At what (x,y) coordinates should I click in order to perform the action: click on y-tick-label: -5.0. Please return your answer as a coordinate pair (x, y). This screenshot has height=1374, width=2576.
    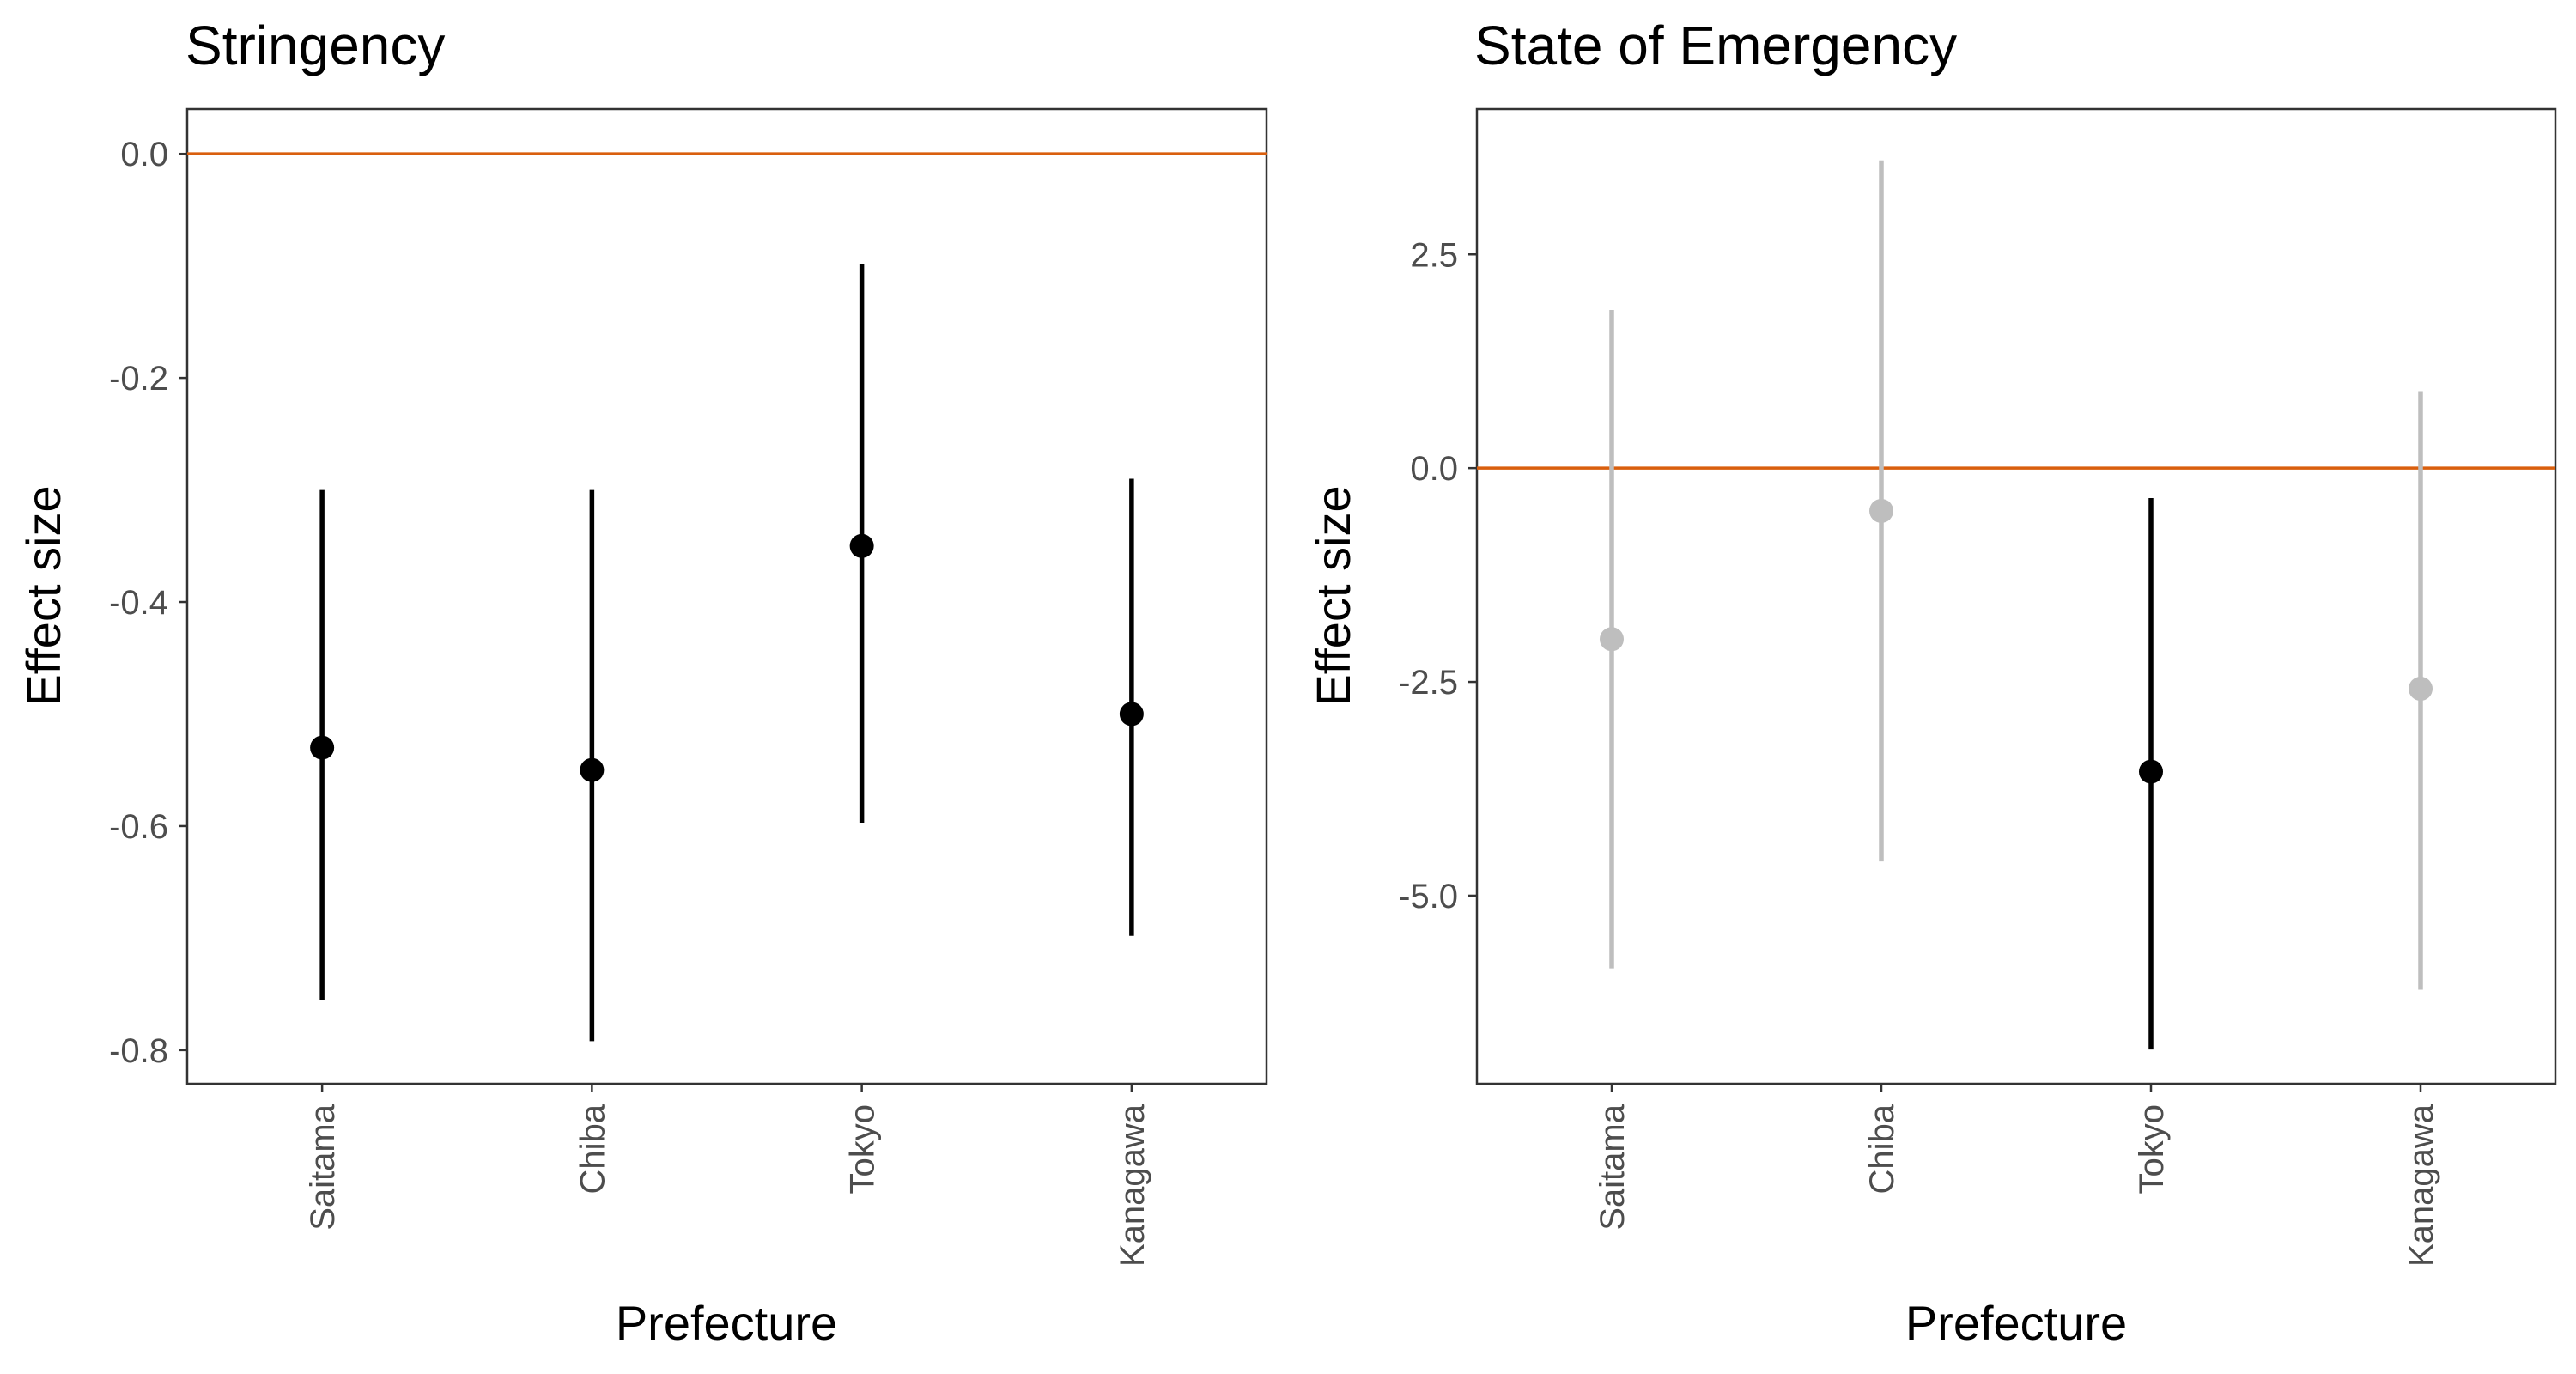
    Looking at the image, I should click on (1429, 896).